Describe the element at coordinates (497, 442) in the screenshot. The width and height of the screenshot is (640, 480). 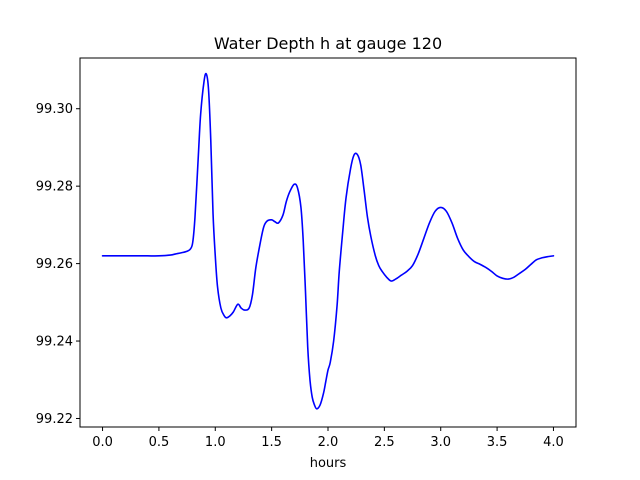
I see `x-tick-label: 3.5` at that location.